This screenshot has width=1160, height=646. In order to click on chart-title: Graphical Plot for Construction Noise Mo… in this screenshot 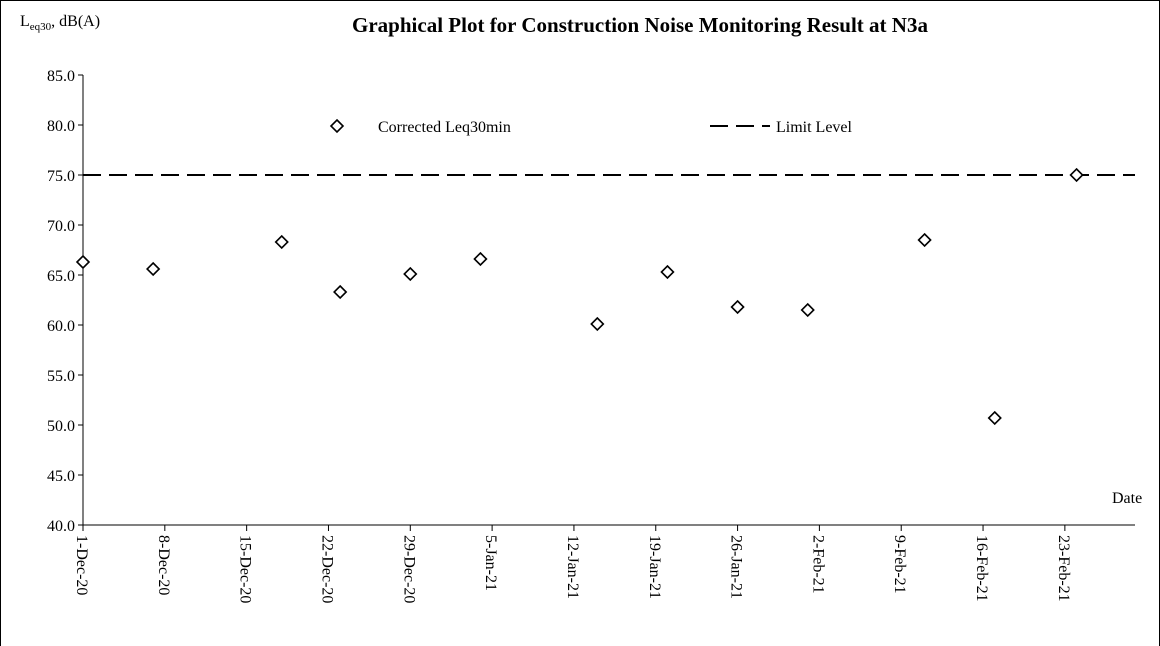, I will do `click(640, 25)`.